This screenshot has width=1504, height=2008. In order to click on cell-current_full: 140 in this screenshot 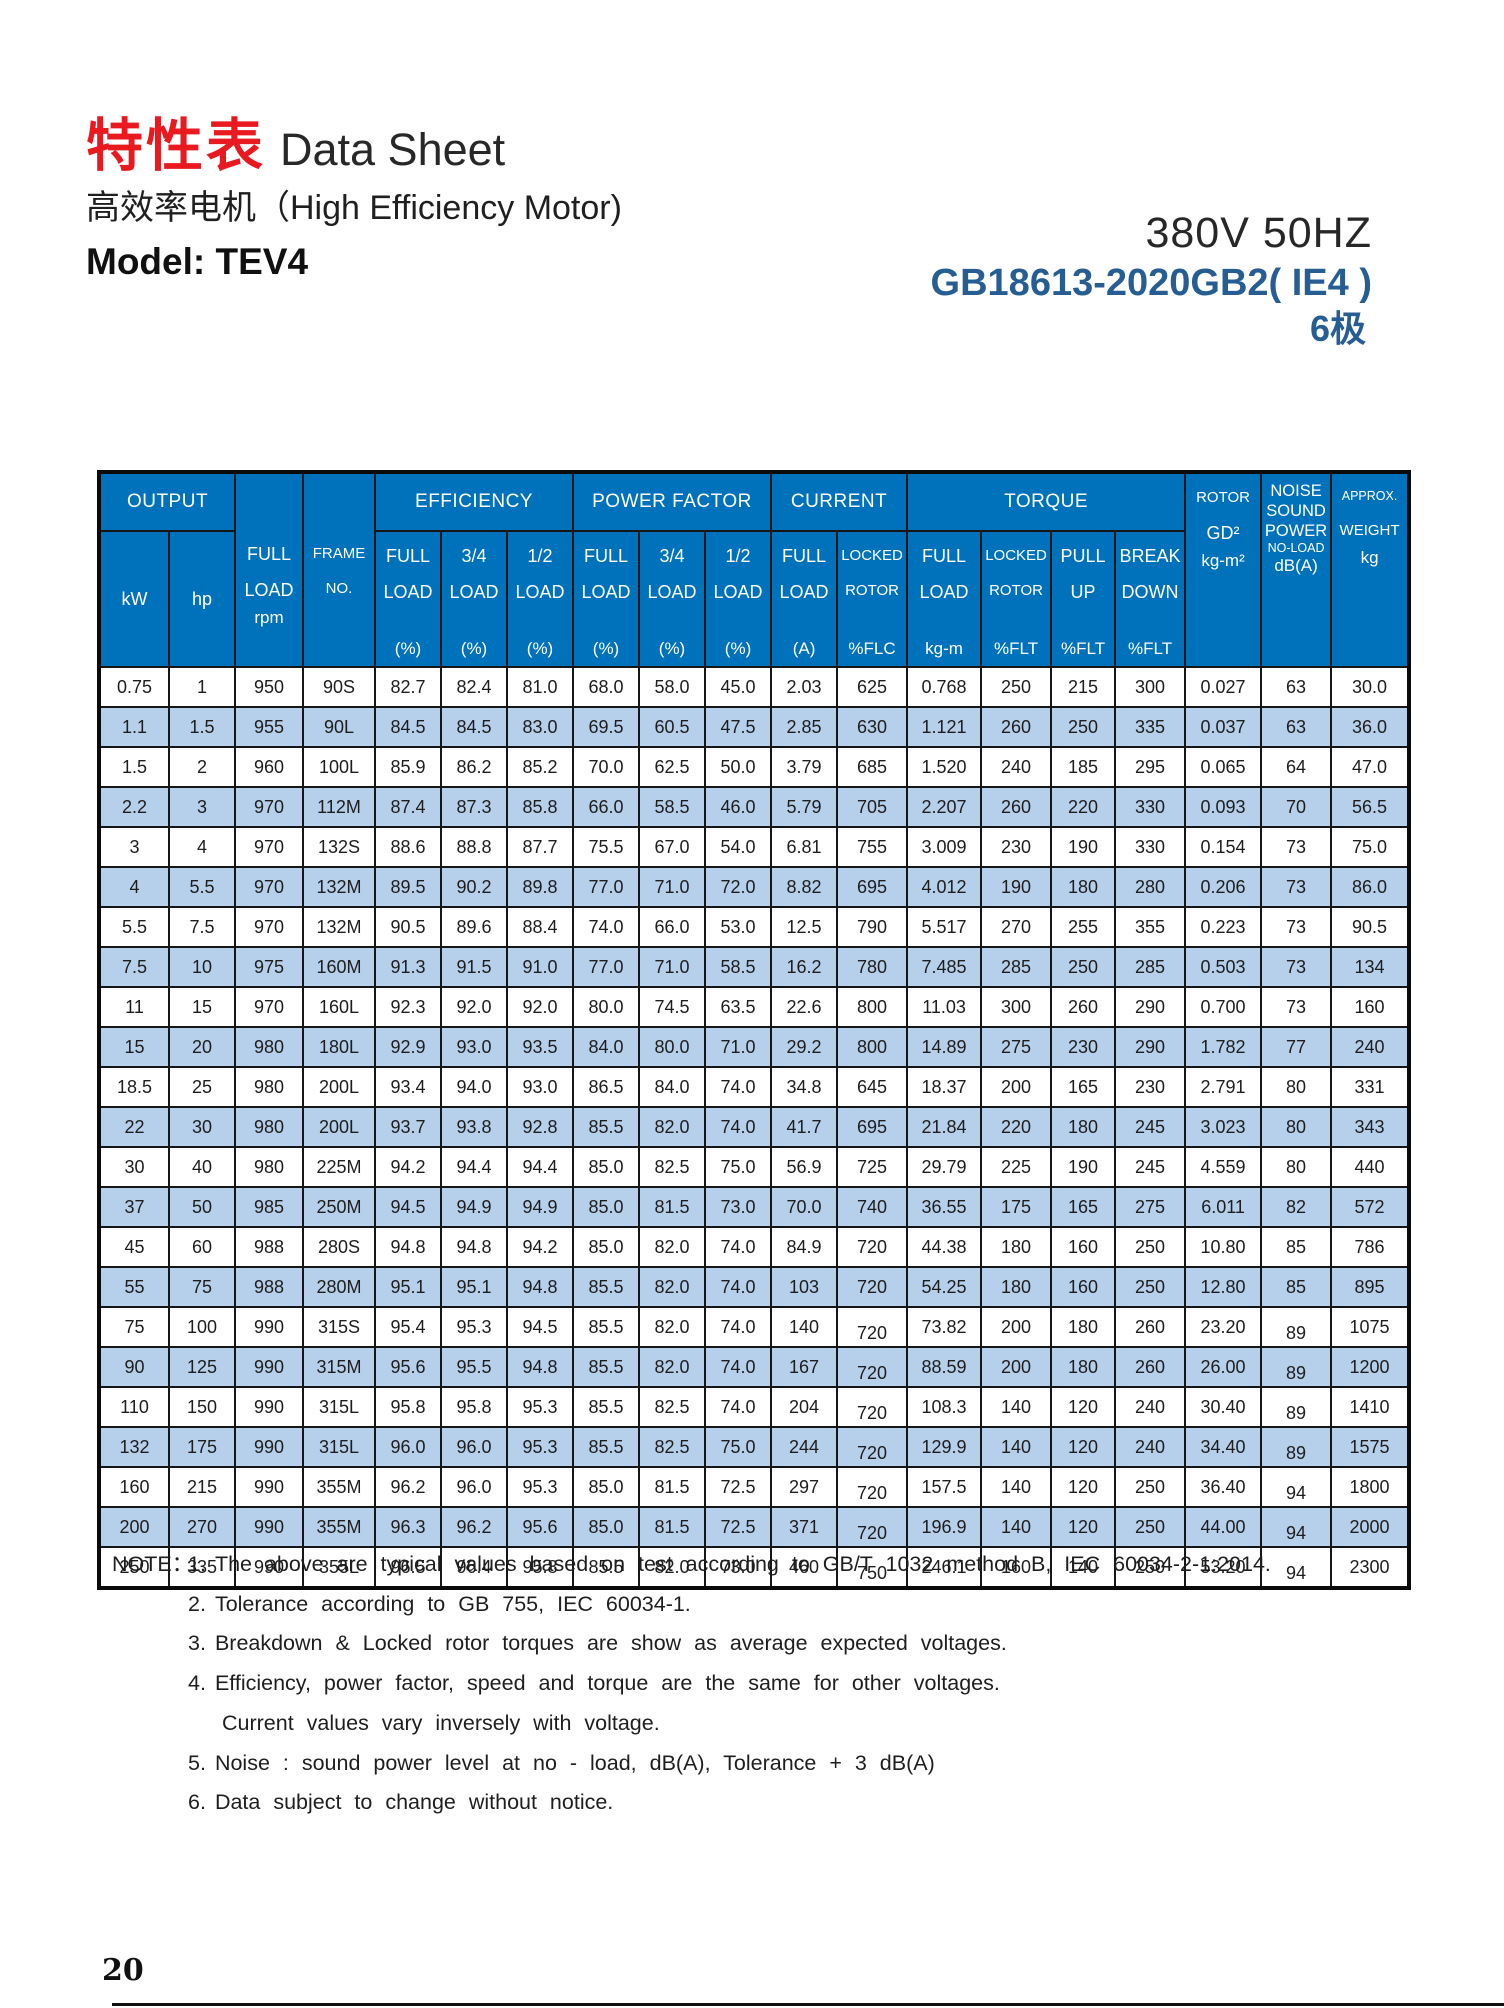, I will do `click(804, 1327)`.